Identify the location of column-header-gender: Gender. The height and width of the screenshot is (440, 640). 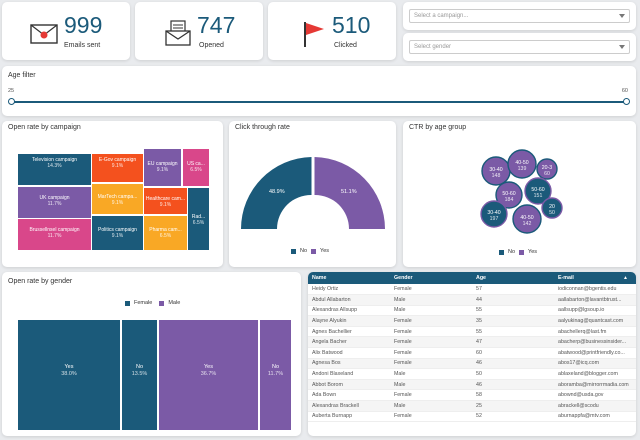
(431, 278).